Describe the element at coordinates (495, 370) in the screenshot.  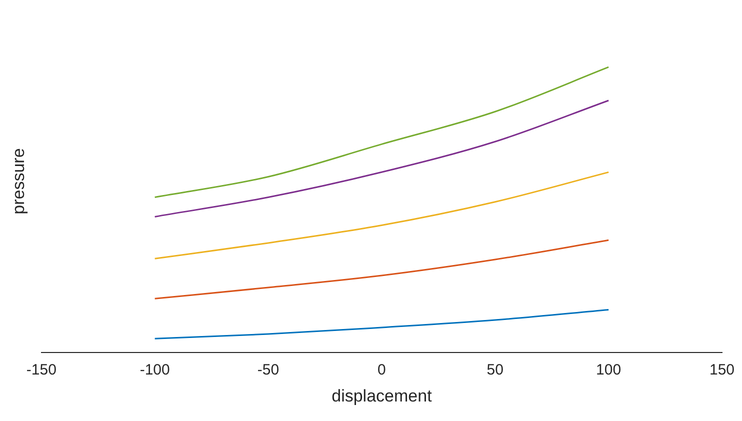
I see `x-tick-label: 50` at that location.